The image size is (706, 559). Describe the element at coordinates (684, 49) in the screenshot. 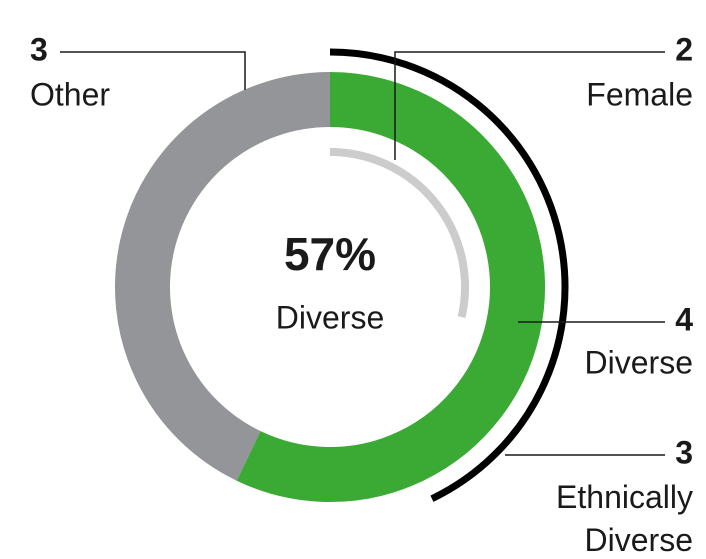

I see `value-label: 2` at that location.